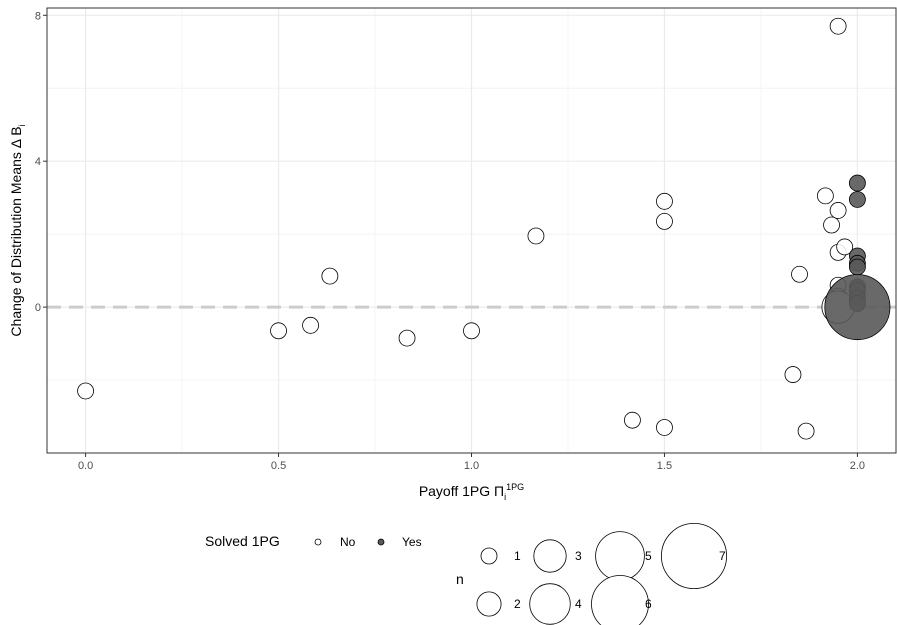 The image size is (897, 625). What do you see at coordinates (381, 542) in the screenshot?
I see `legend-yes-key` at bounding box center [381, 542].